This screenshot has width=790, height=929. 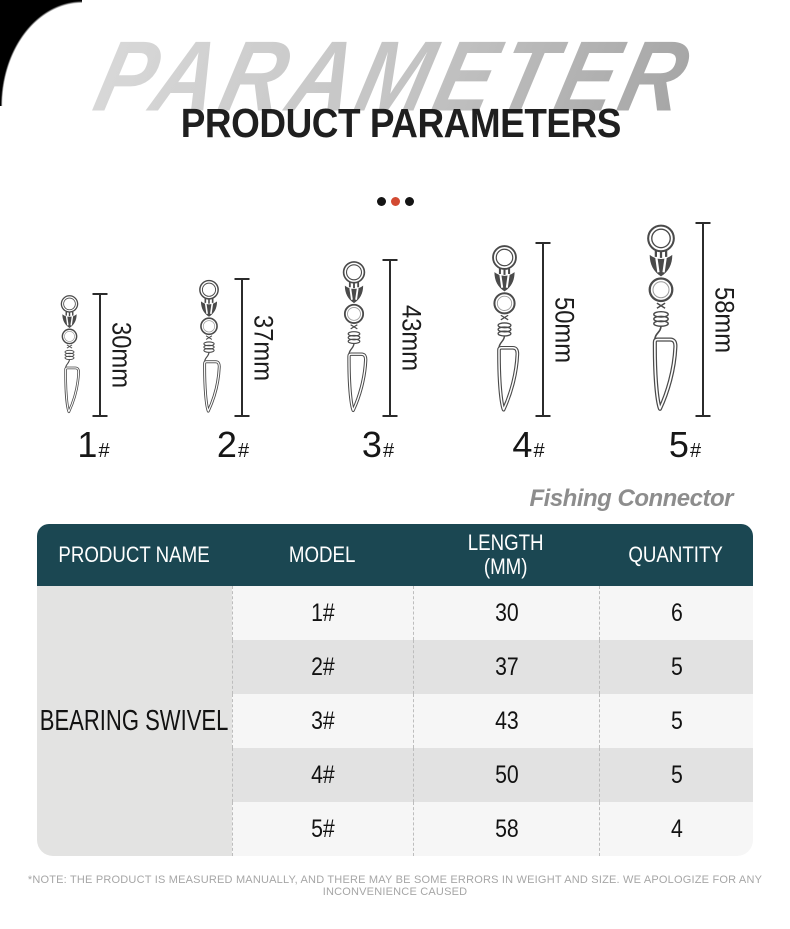 I want to click on size-figure: 58mm, so click(x=685, y=319).